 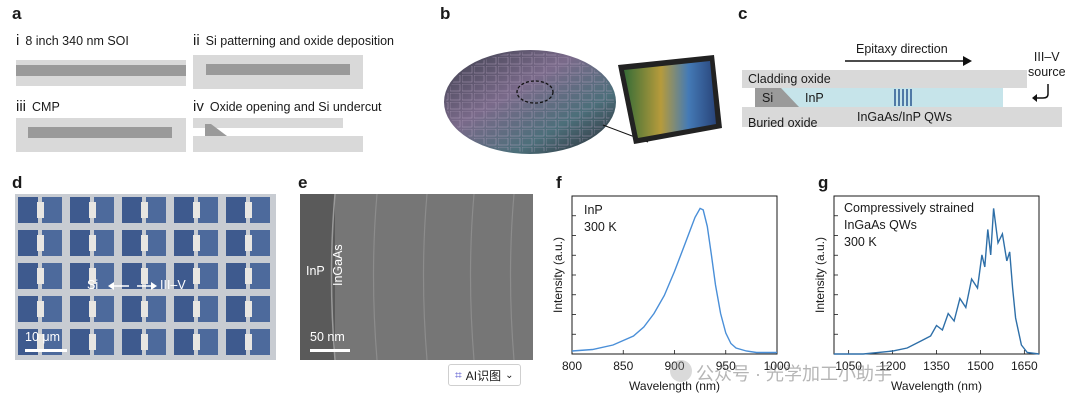 I want to click on tem-image: InP InGaAs 50 nm, so click(x=416, y=277).